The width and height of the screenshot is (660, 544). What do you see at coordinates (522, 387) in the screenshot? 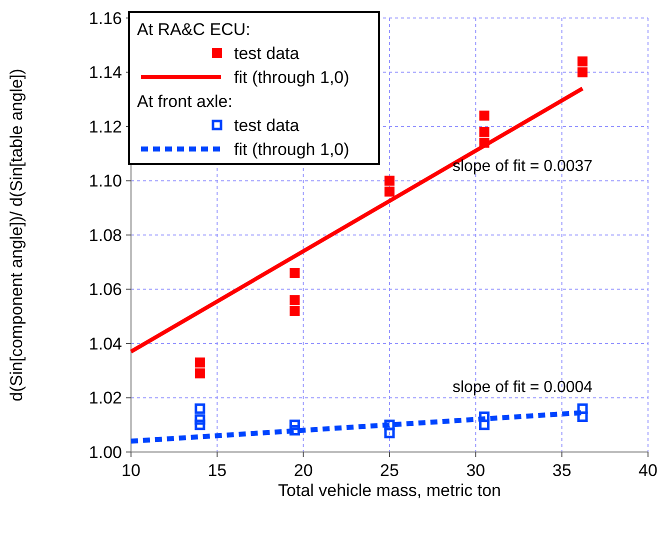
I see `annotation: slope of fit = 0.0004` at bounding box center [522, 387].